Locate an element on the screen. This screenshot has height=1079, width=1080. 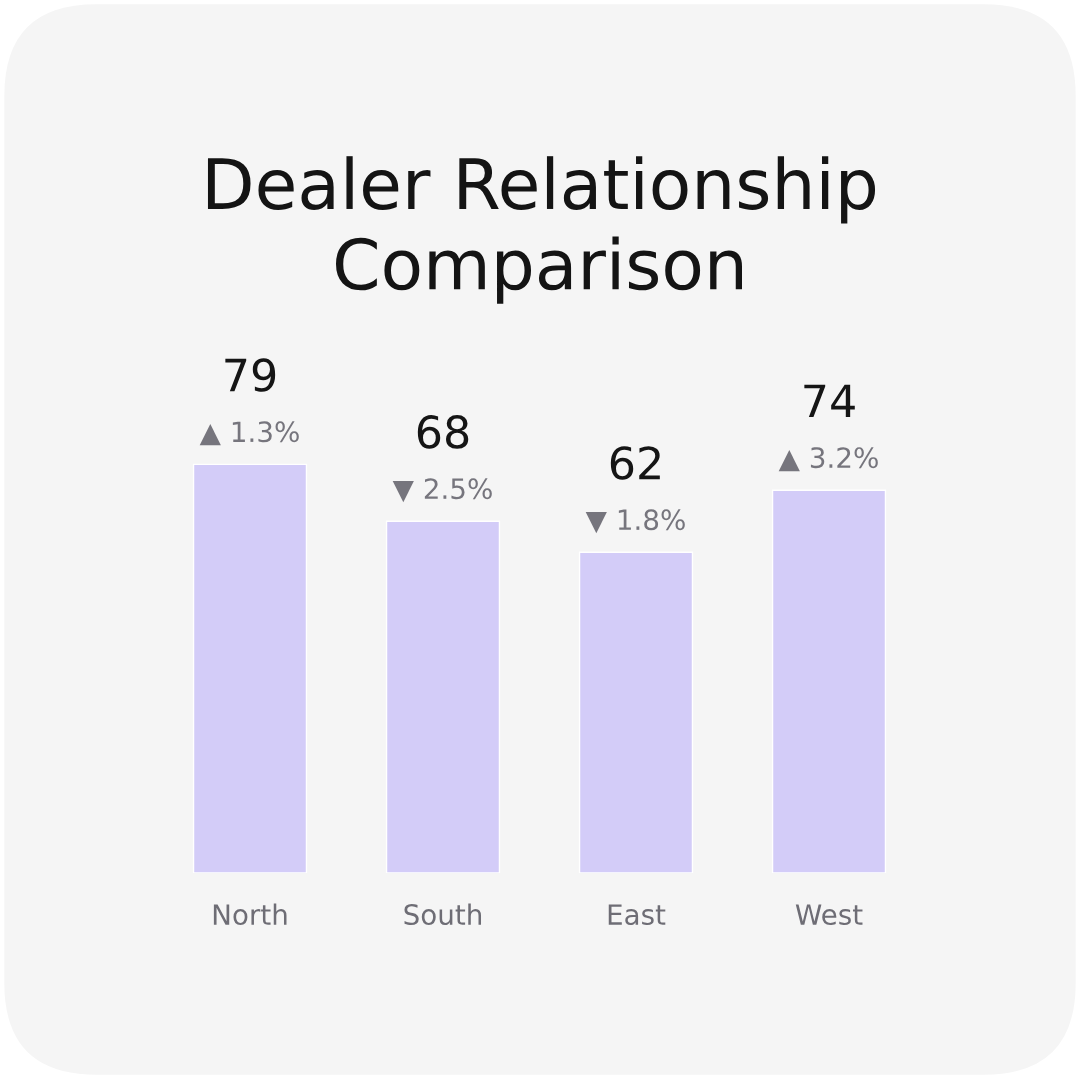
data-label: 68 is located at coordinates (443, 432).